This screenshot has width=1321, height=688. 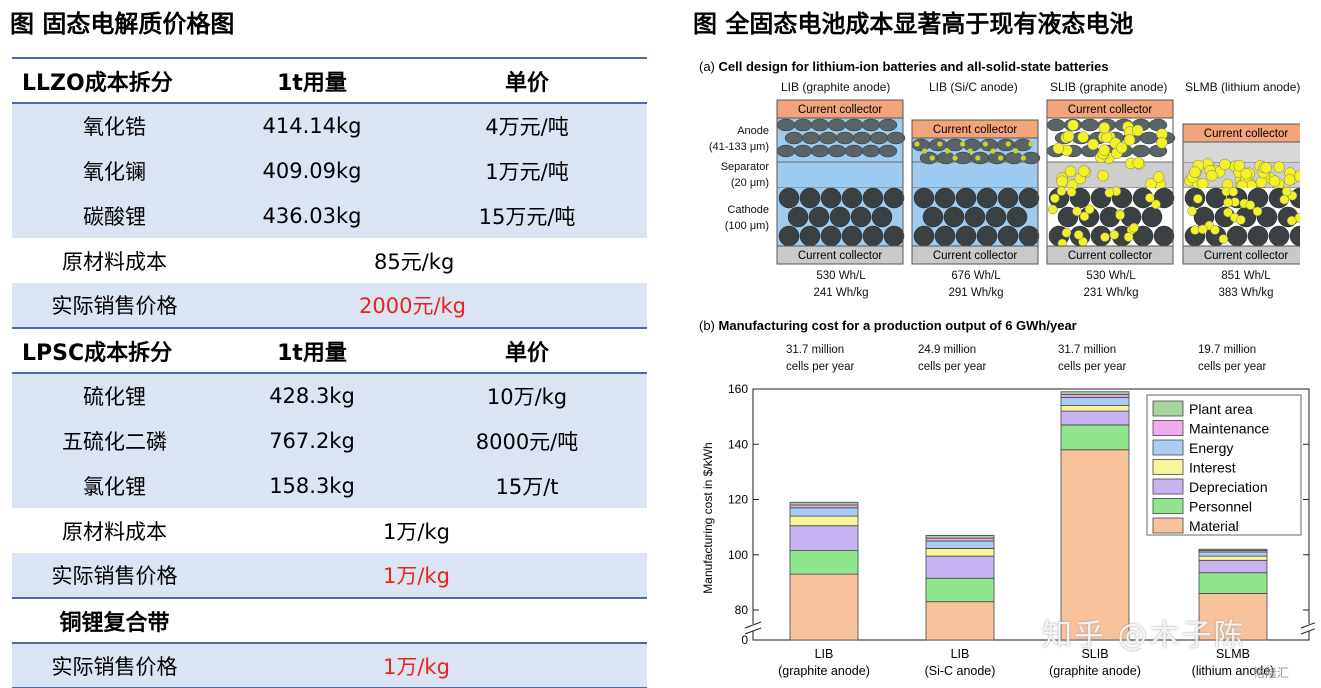 I want to click on design-label: LIB (Si/C anode), so click(x=973, y=87).